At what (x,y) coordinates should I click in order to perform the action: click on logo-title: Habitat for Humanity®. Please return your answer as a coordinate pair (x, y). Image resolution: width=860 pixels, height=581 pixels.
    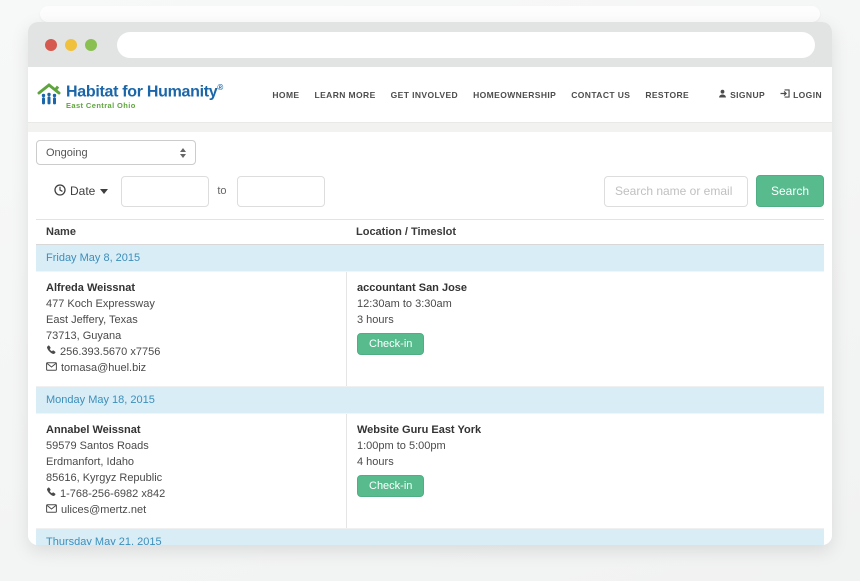
    Looking at the image, I should click on (144, 91).